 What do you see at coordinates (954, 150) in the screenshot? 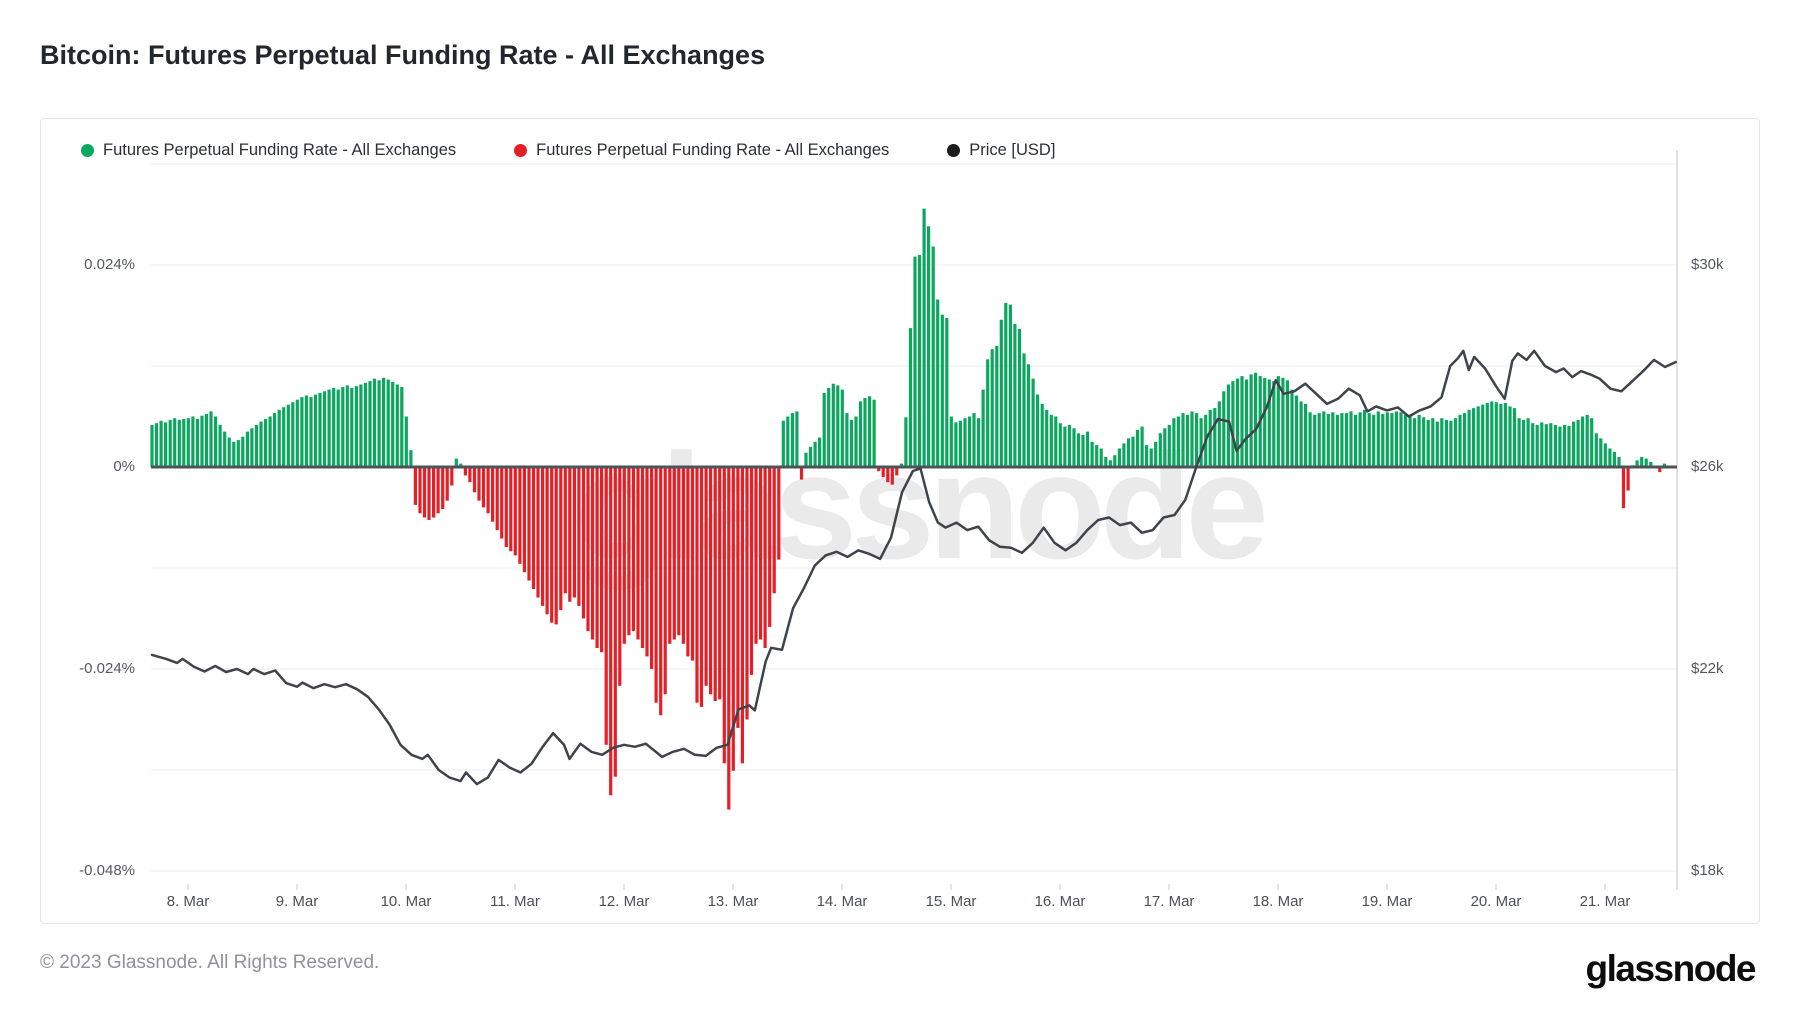
I see `legend-dot-black-icon` at bounding box center [954, 150].